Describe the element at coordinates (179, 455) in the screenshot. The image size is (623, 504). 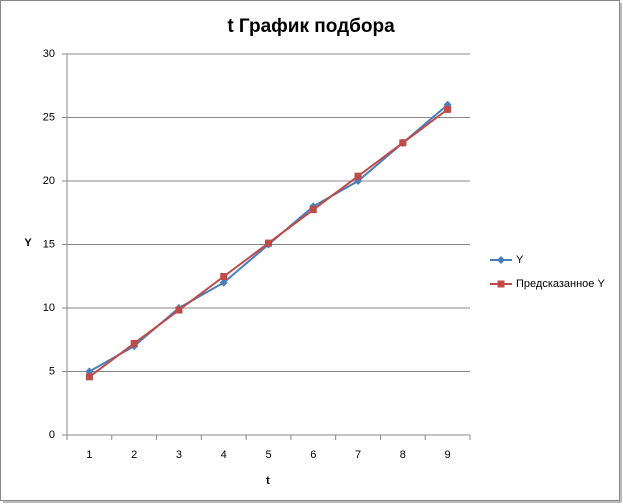
I see `x-tick-label: 3` at that location.